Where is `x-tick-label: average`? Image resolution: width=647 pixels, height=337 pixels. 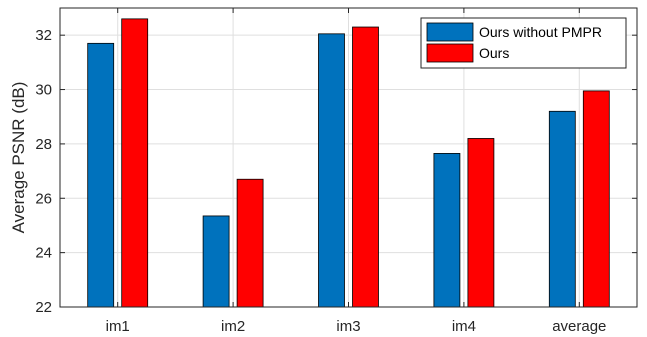 x-tick-label: average is located at coordinates (579, 326).